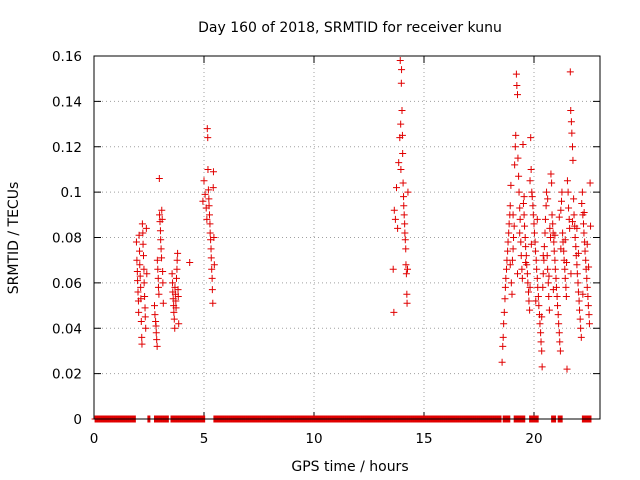 This screenshot has width=640, height=480. What do you see at coordinates (67, 329) in the screenshot?
I see `y-tick-label: 0.04` at bounding box center [67, 329].